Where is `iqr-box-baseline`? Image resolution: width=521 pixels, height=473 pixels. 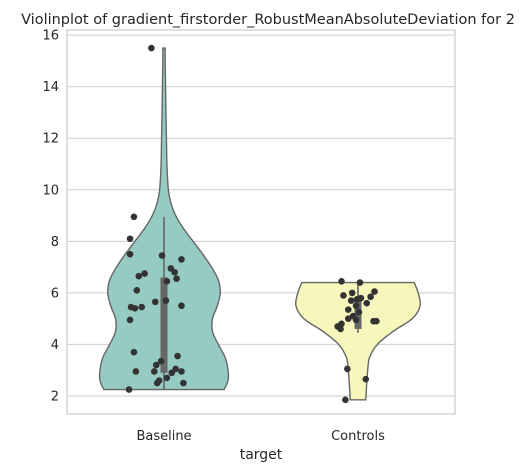 iqr-box-baseline is located at coordinates (164, 325).